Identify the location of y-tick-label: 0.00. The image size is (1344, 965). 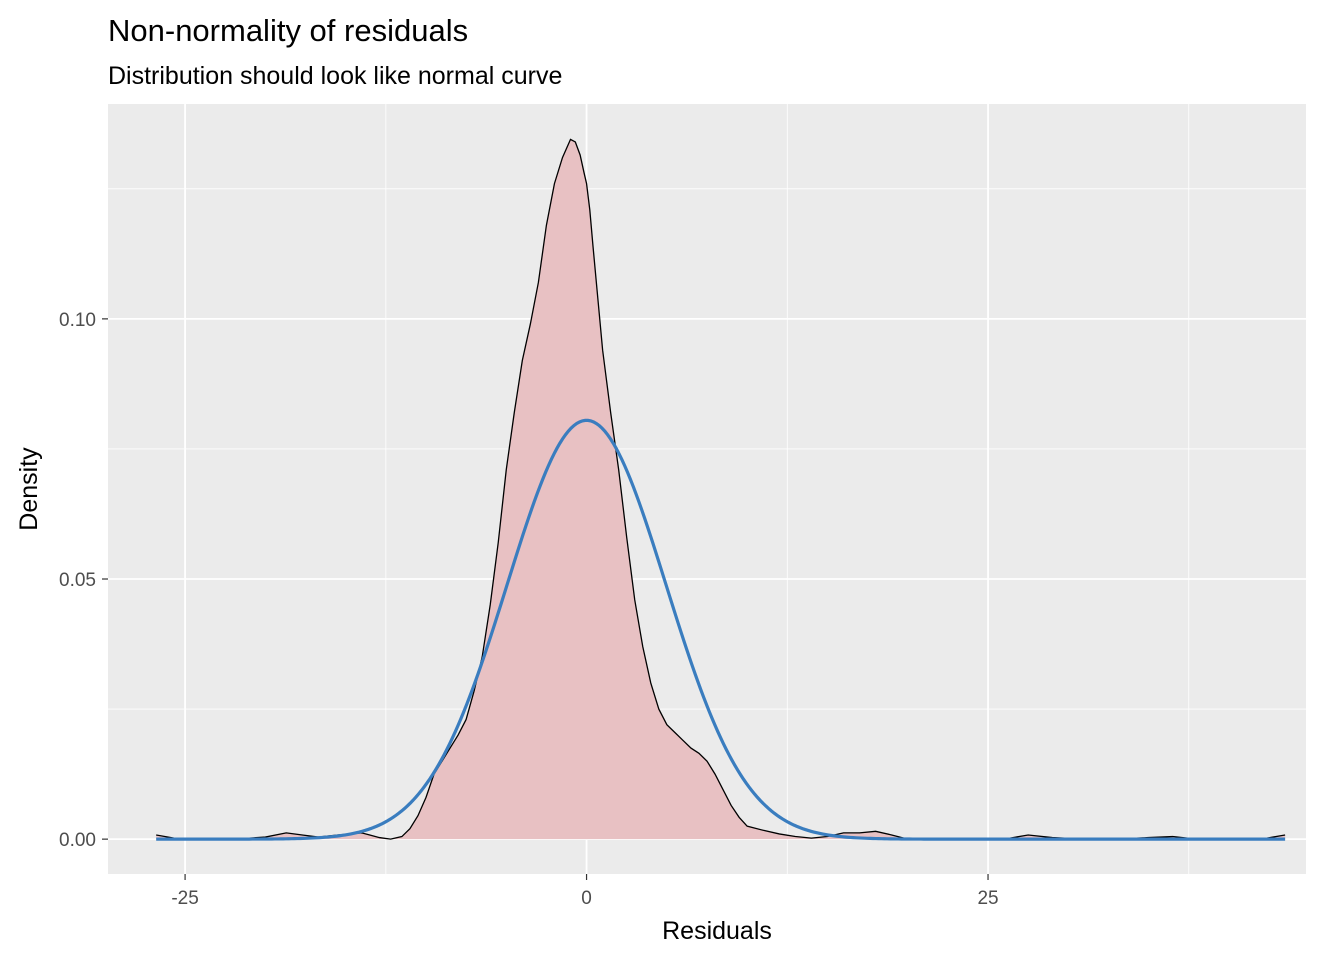
(77, 840).